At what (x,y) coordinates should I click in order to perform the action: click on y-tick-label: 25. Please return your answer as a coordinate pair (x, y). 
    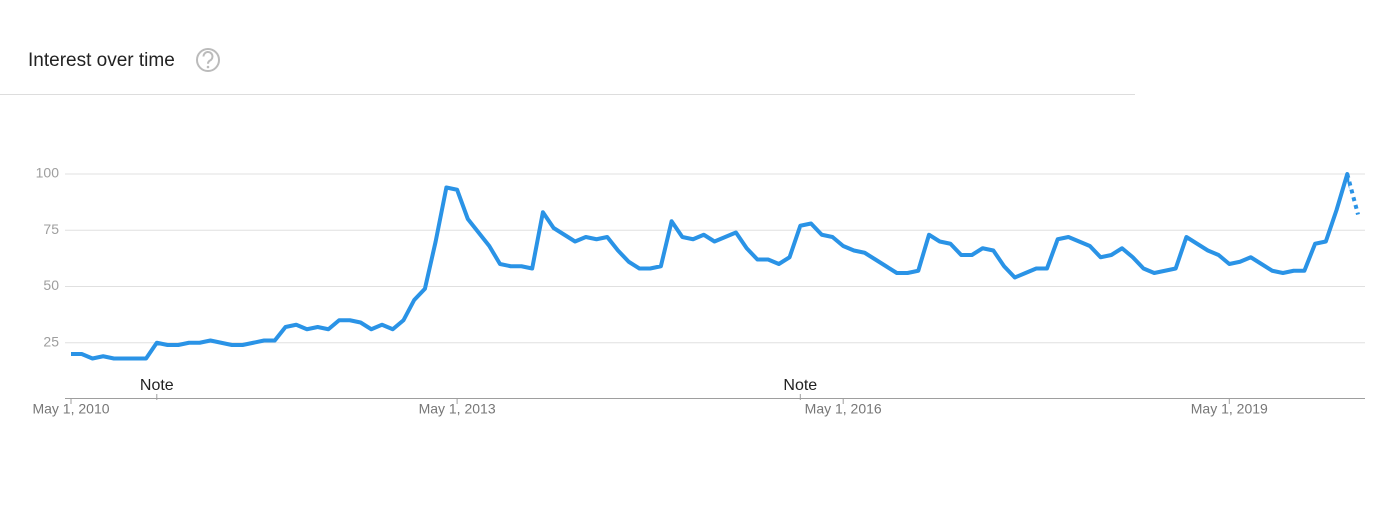
    Looking at the image, I should click on (51, 341).